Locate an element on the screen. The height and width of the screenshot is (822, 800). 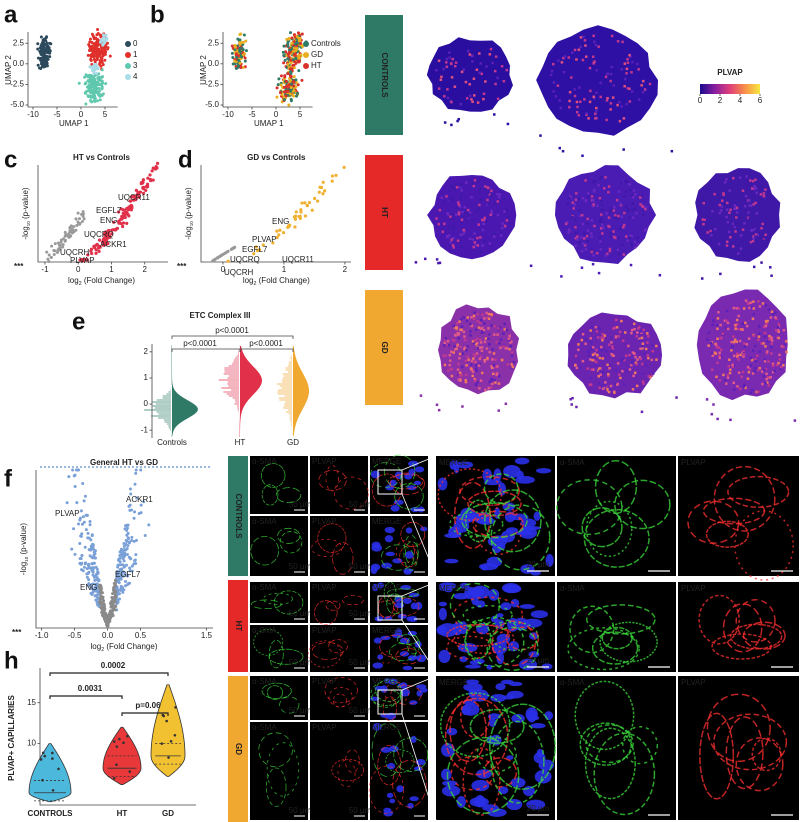
significance-bracket is located at coordinates (86, 697).